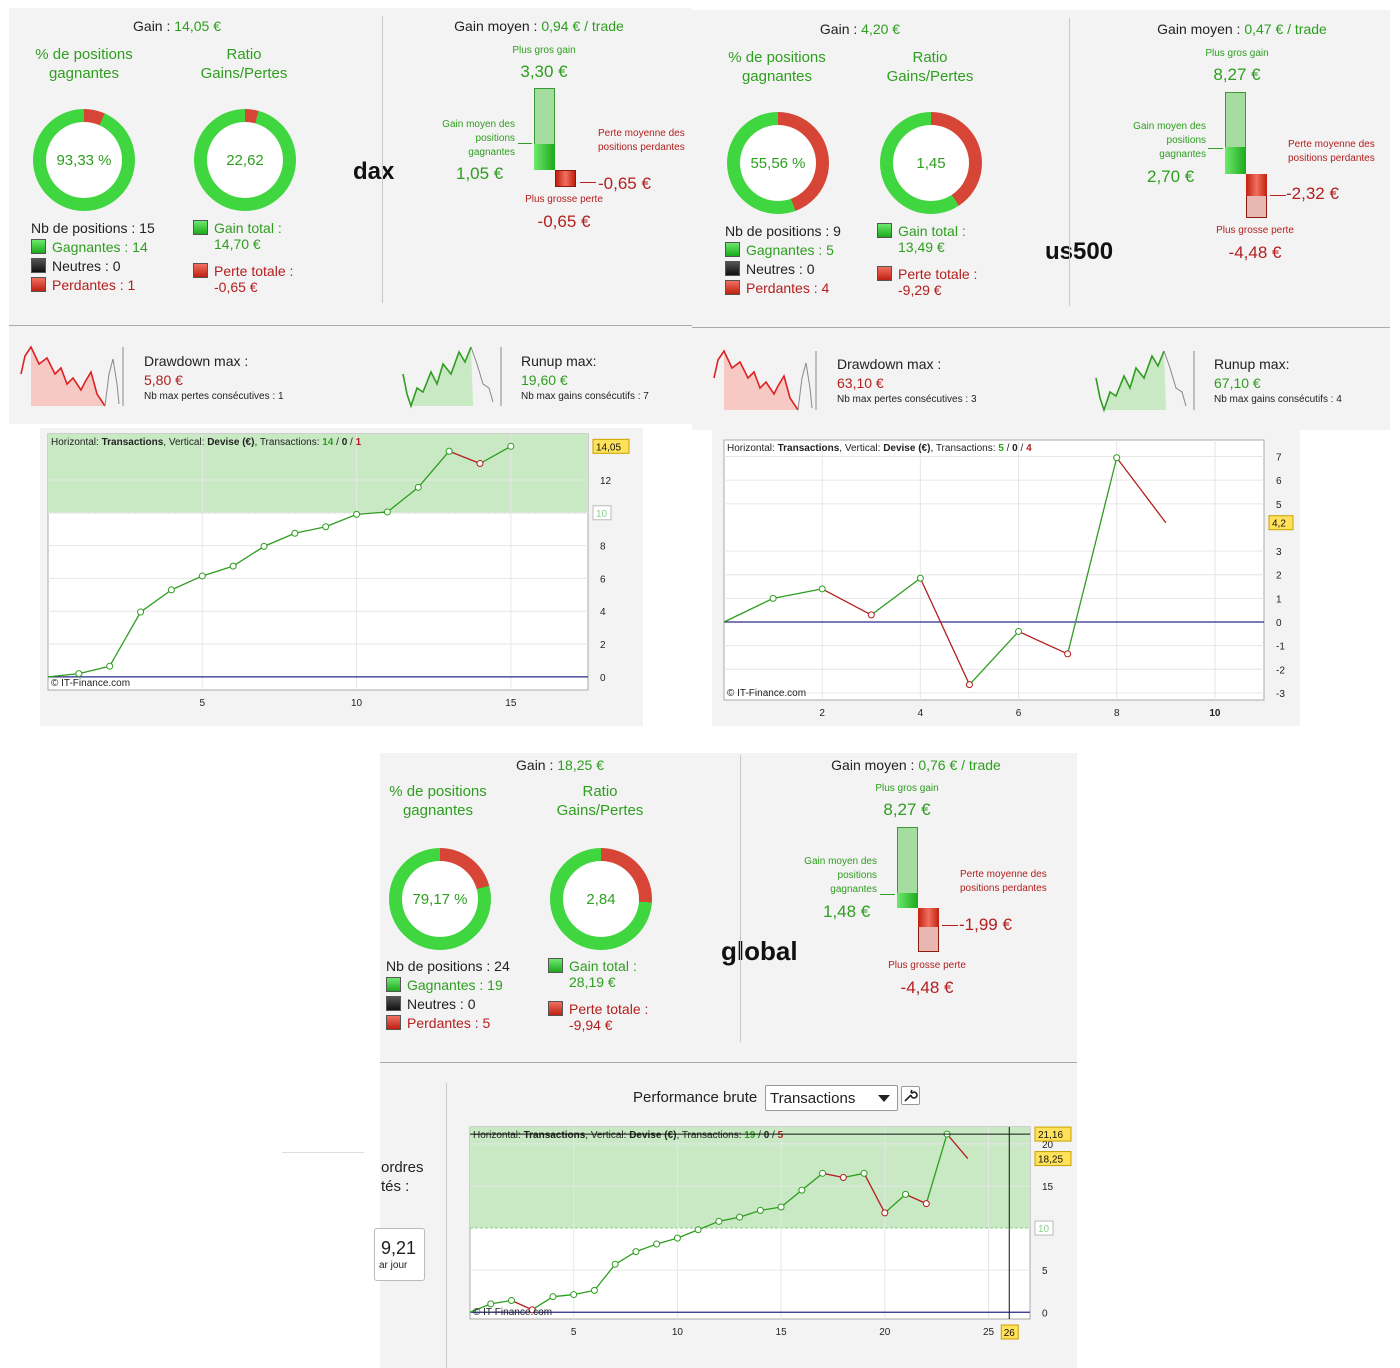  Describe the element at coordinates (779, 250) in the screenshot. I see `winning-count: Gagnantes : 5` at that location.